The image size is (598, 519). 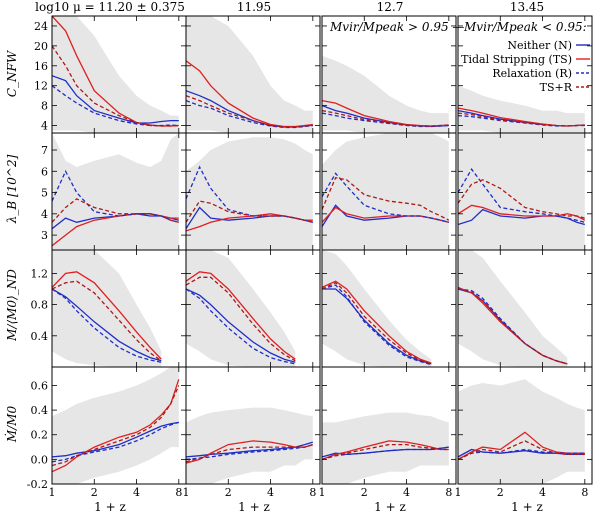 I want to click on y-tick-label: 0.6, so click(x=40, y=385).